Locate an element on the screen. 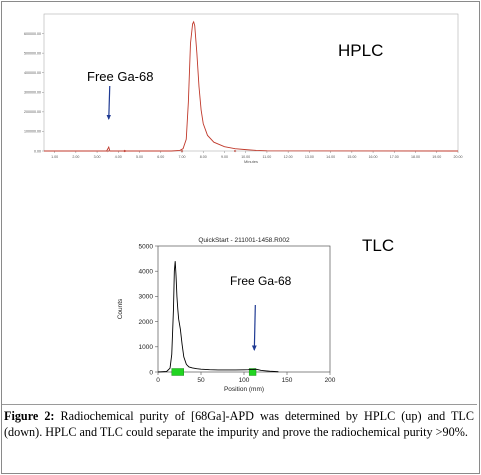  hplc-x-tick-label: 1.00 is located at coordinates (54, 157).